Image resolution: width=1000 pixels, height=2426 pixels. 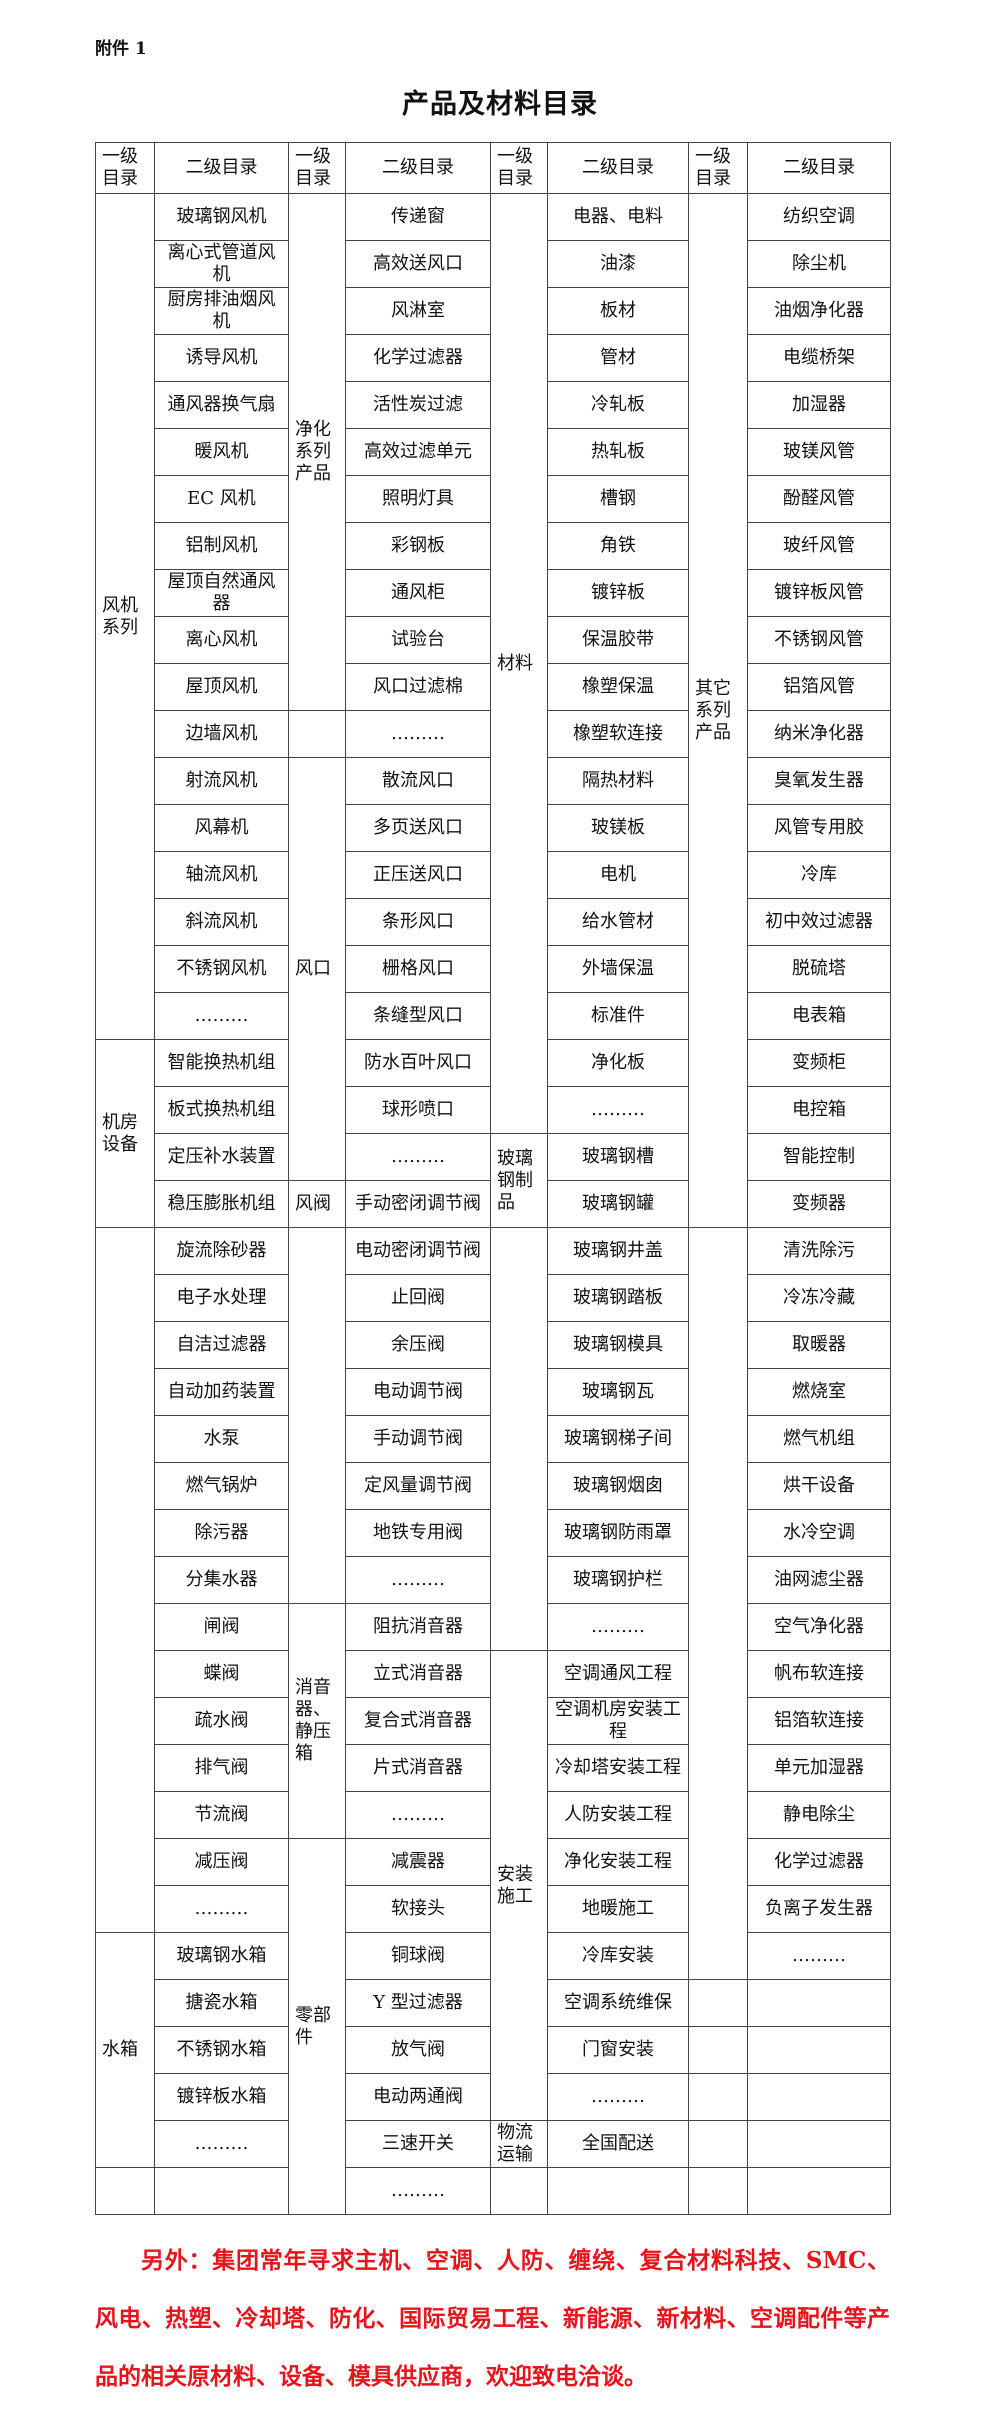 I want to click on table-row: 铝制风机 彩钢板 角铁 玻纤风管, so click(x=493, y=546).